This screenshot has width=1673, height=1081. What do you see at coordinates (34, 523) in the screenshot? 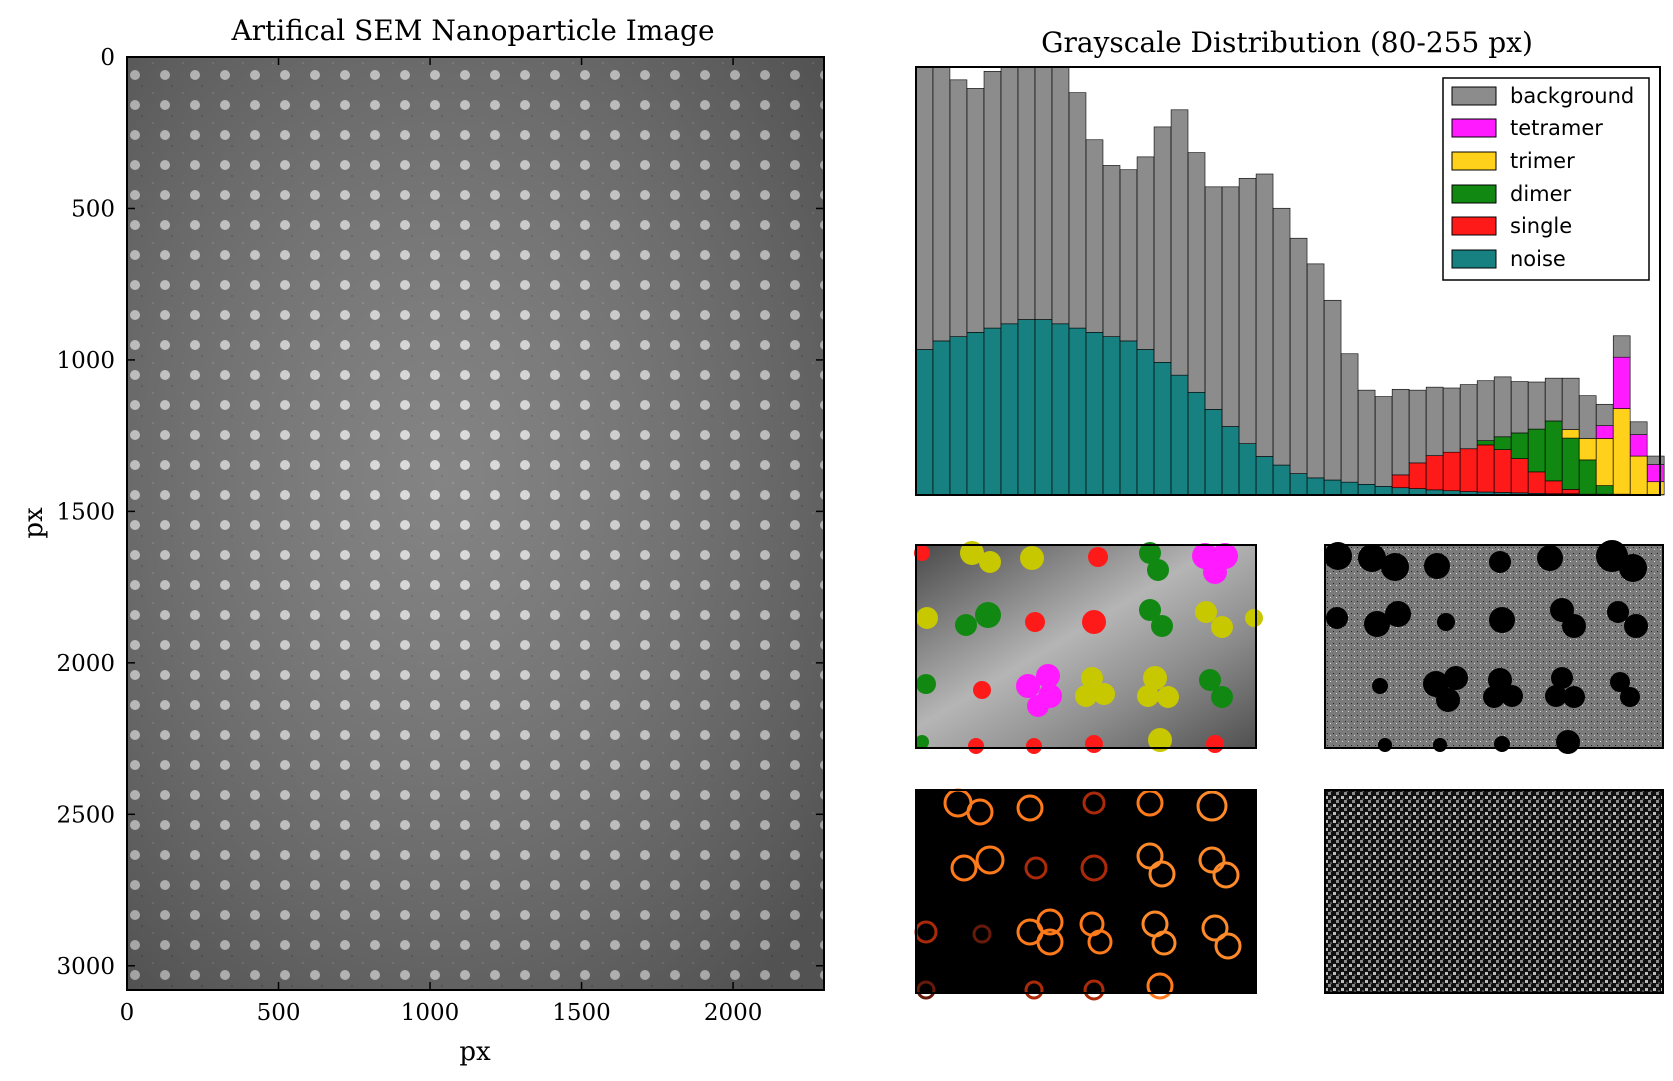
I see `sem-y-axis-label: px` at bounding box center [34, 523].